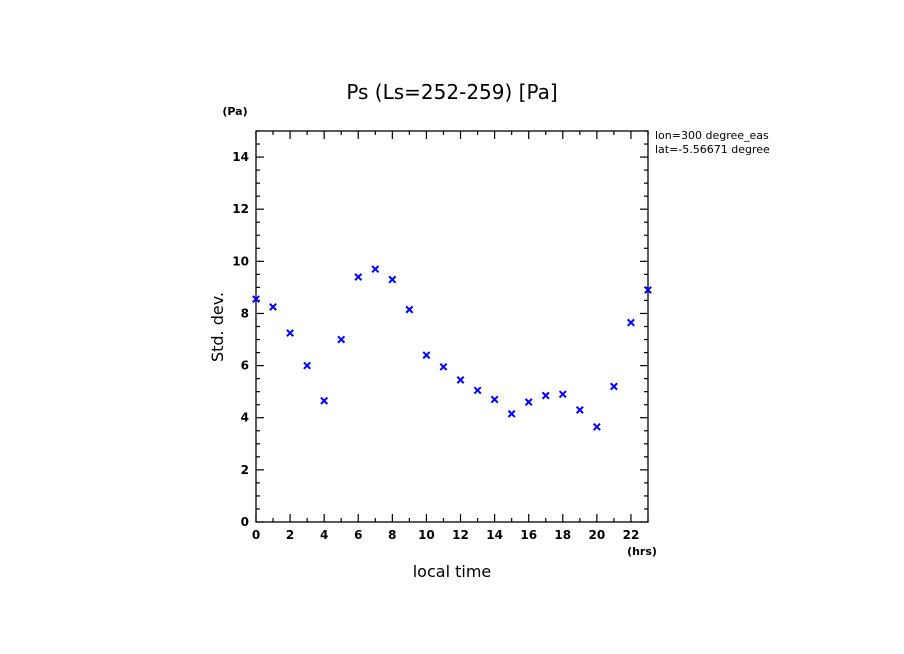  I want to click on y-tick-label: 6, so click(245, 366).